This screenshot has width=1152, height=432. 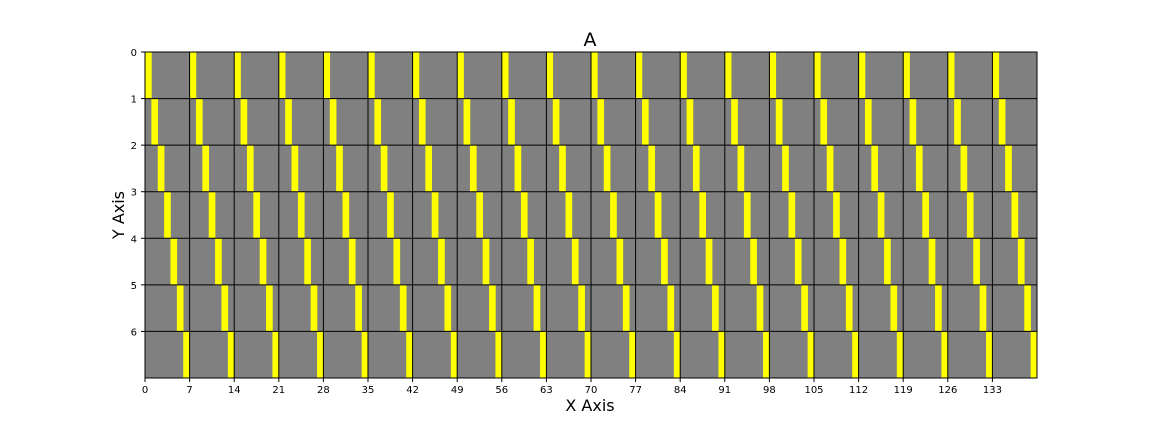 I want to click on x-tick-label: 35, so click(x=368, y=390).